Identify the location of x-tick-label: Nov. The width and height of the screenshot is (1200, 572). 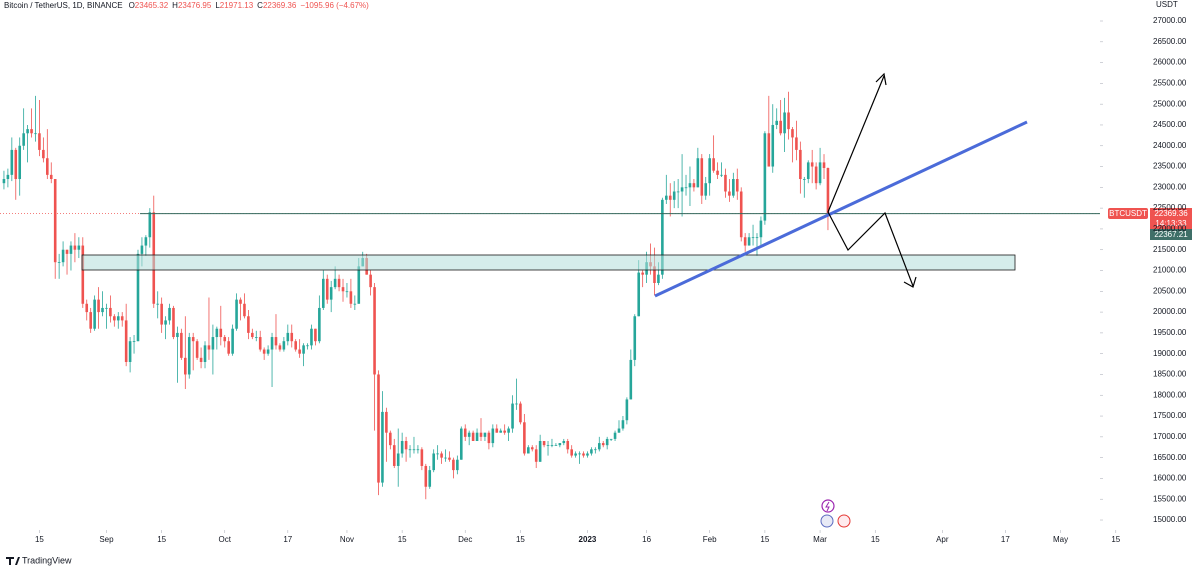
(347, 539).